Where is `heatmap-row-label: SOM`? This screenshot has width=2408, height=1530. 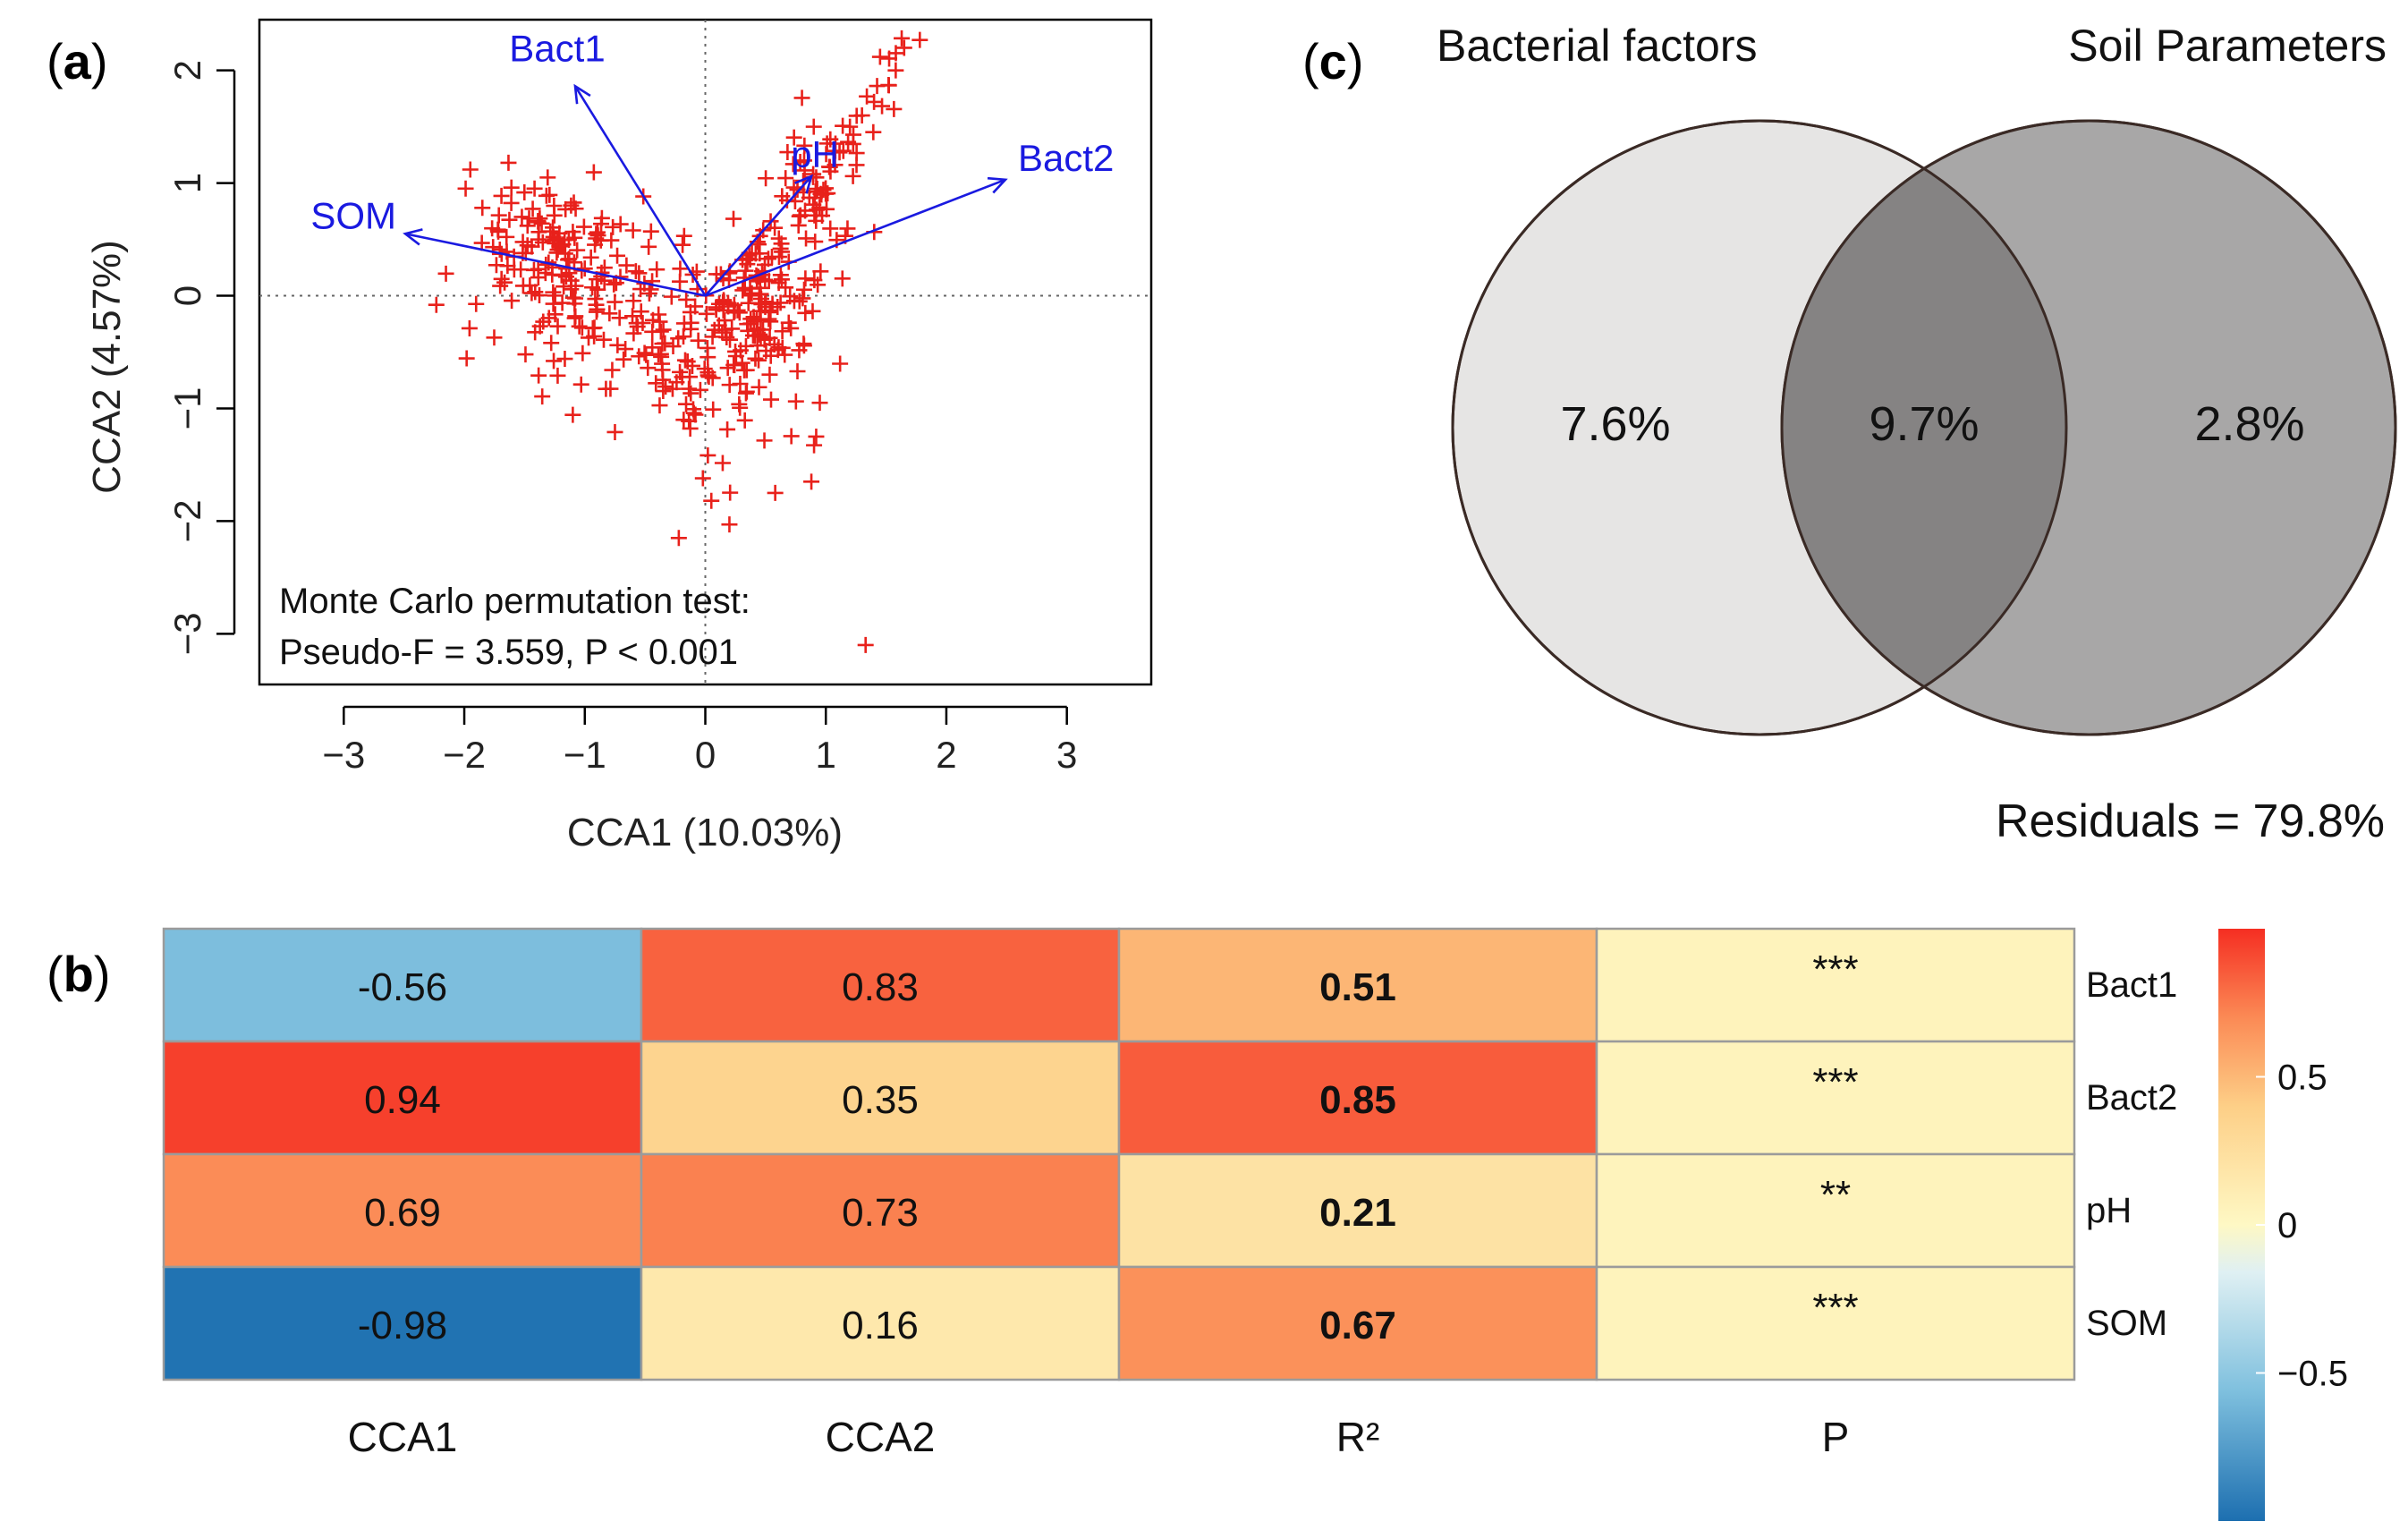 heatmap-row-label: SOM is located at coordinates (2127, 1323).